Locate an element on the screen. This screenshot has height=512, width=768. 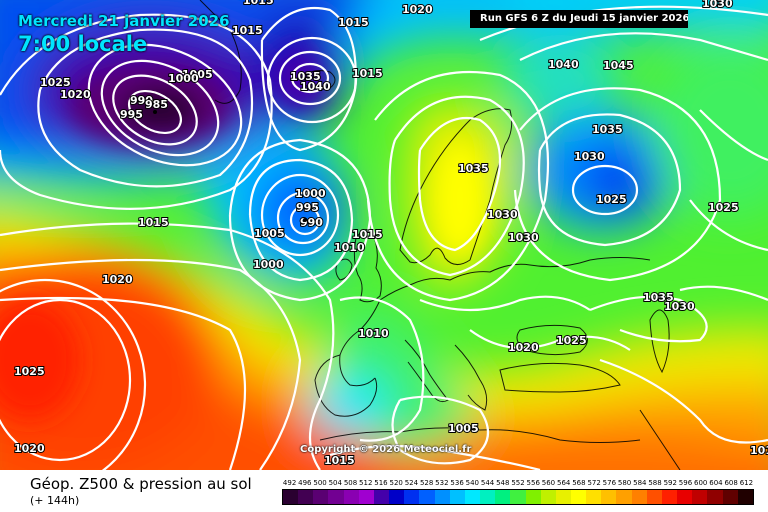
scale-tick-label: 500 is located at coordinates (320, 483).